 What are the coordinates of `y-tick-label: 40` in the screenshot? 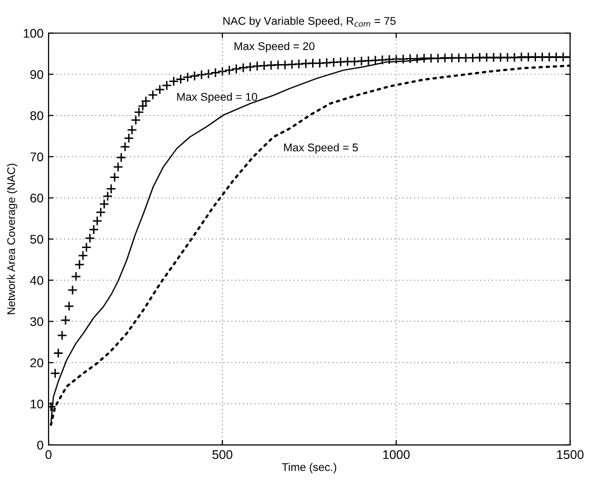 It's located at (37, 280).